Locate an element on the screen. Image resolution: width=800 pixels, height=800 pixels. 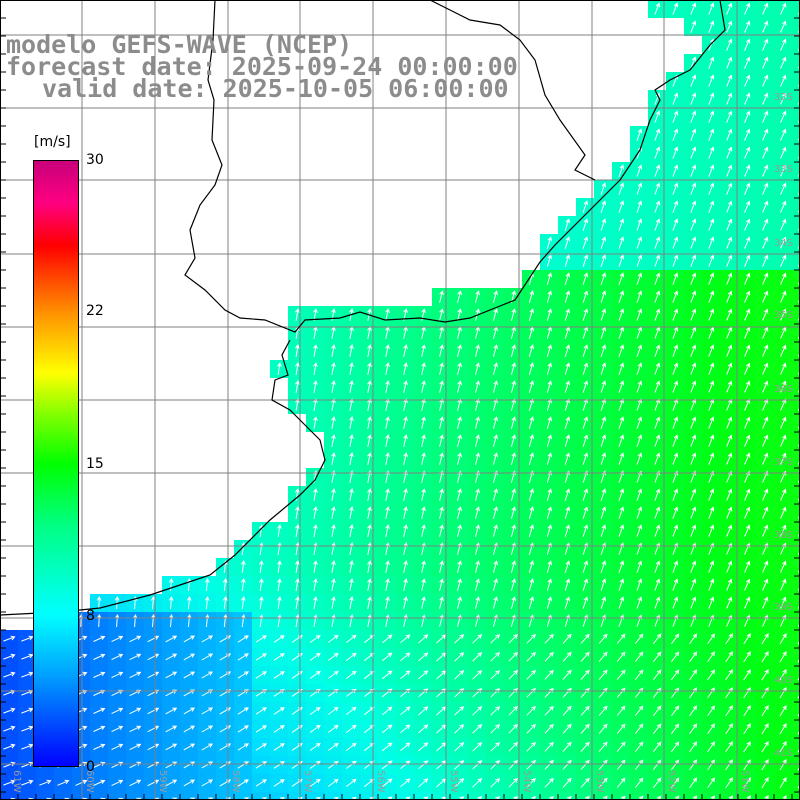
colorbar is located at coordinates (56, 463).